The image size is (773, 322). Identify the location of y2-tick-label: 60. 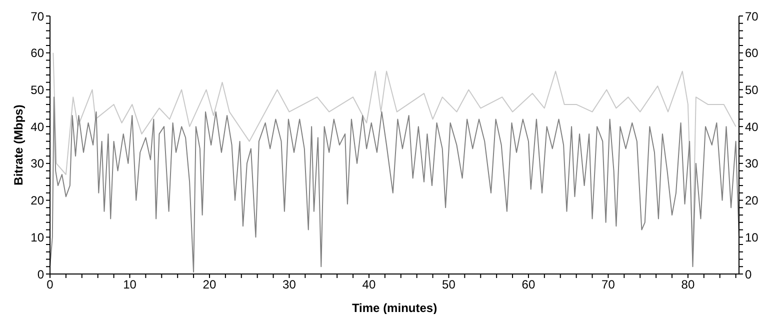
(752, 53).